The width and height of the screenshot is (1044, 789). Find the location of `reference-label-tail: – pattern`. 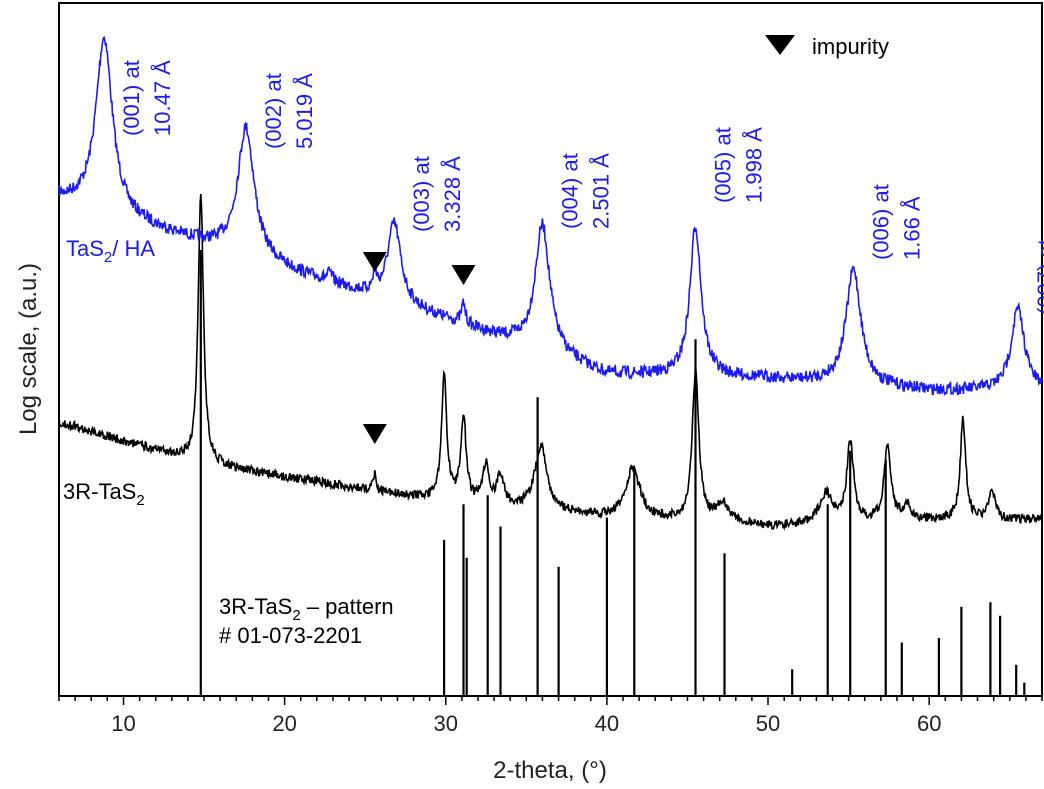

reference-label-tail: – pattern is located at coordinates (347, 606).